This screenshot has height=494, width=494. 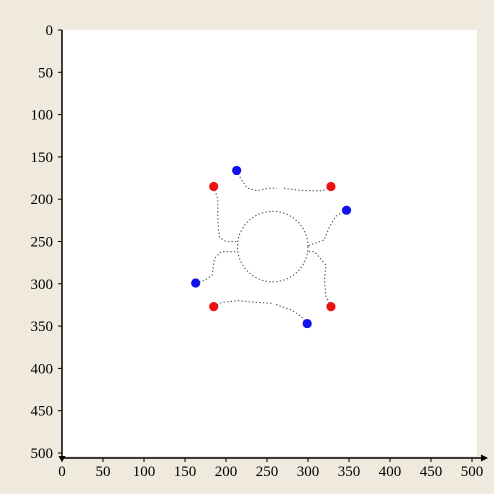 I want to click on y-tick-label: 50, so click(x=45, y=73).